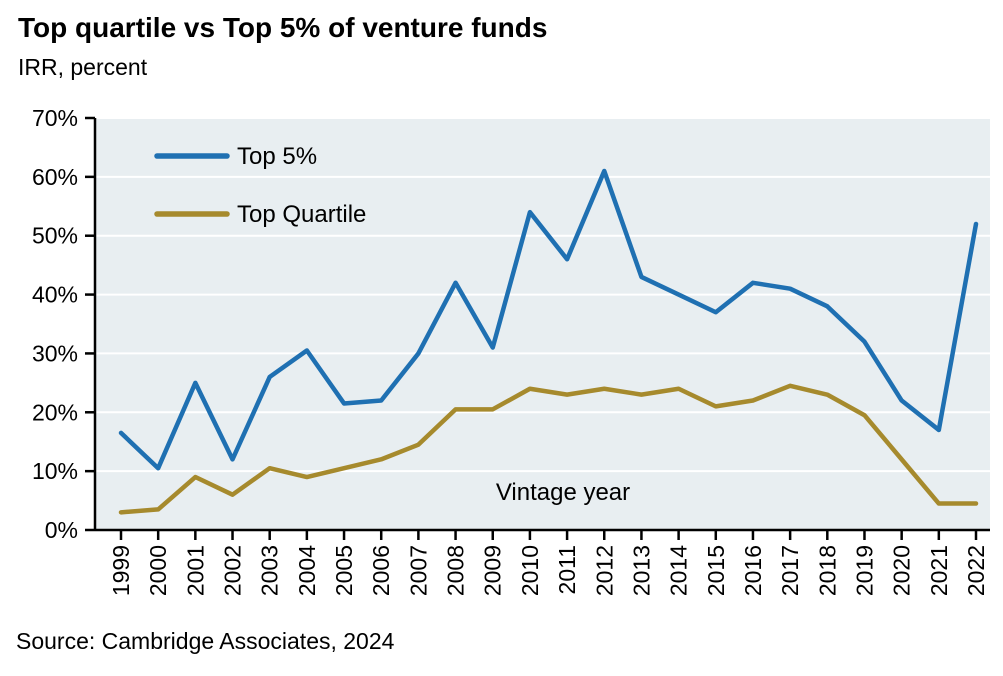 The image size is (1003, 676). Describe the element at coordinates (55, 295) in the screenshot. I see `y-axis-label: 40%` at that location.